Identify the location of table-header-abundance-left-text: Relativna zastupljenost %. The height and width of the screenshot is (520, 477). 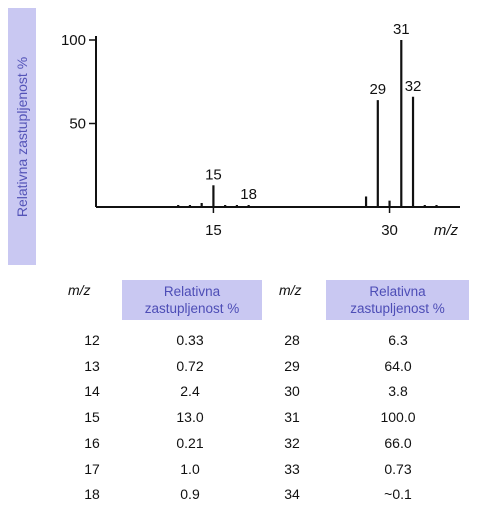
(192, 300).